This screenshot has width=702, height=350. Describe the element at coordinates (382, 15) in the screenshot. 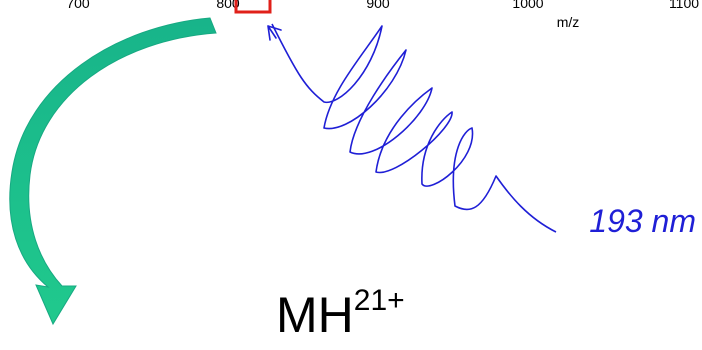

I see `mz-axis: 700 800 900 1000 1100 m/z` at that location.